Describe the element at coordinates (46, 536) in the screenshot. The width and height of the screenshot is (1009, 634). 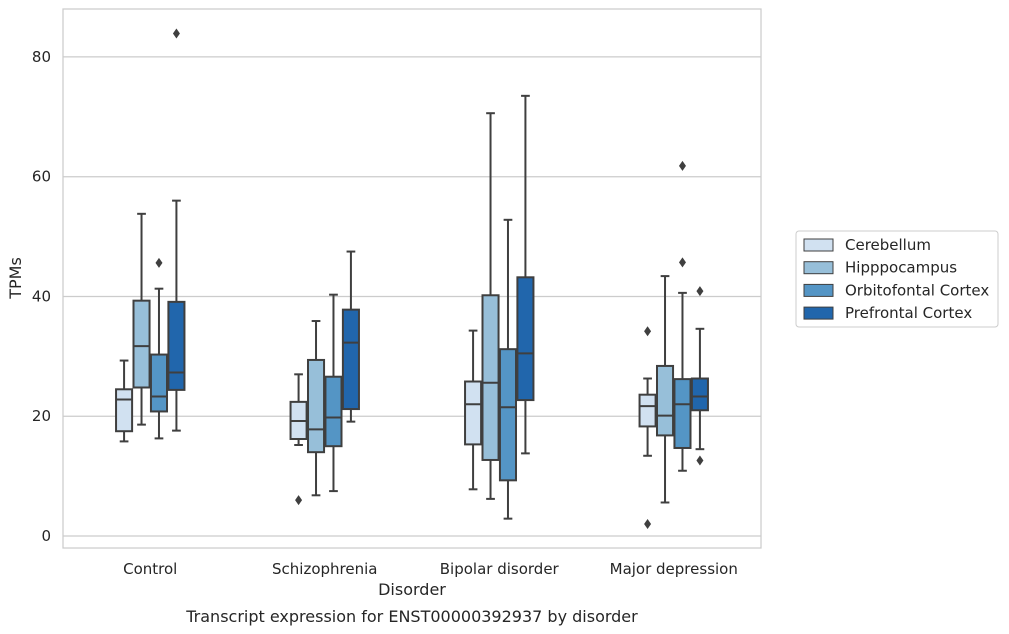
I see `y-tick-label: 0` at that location.